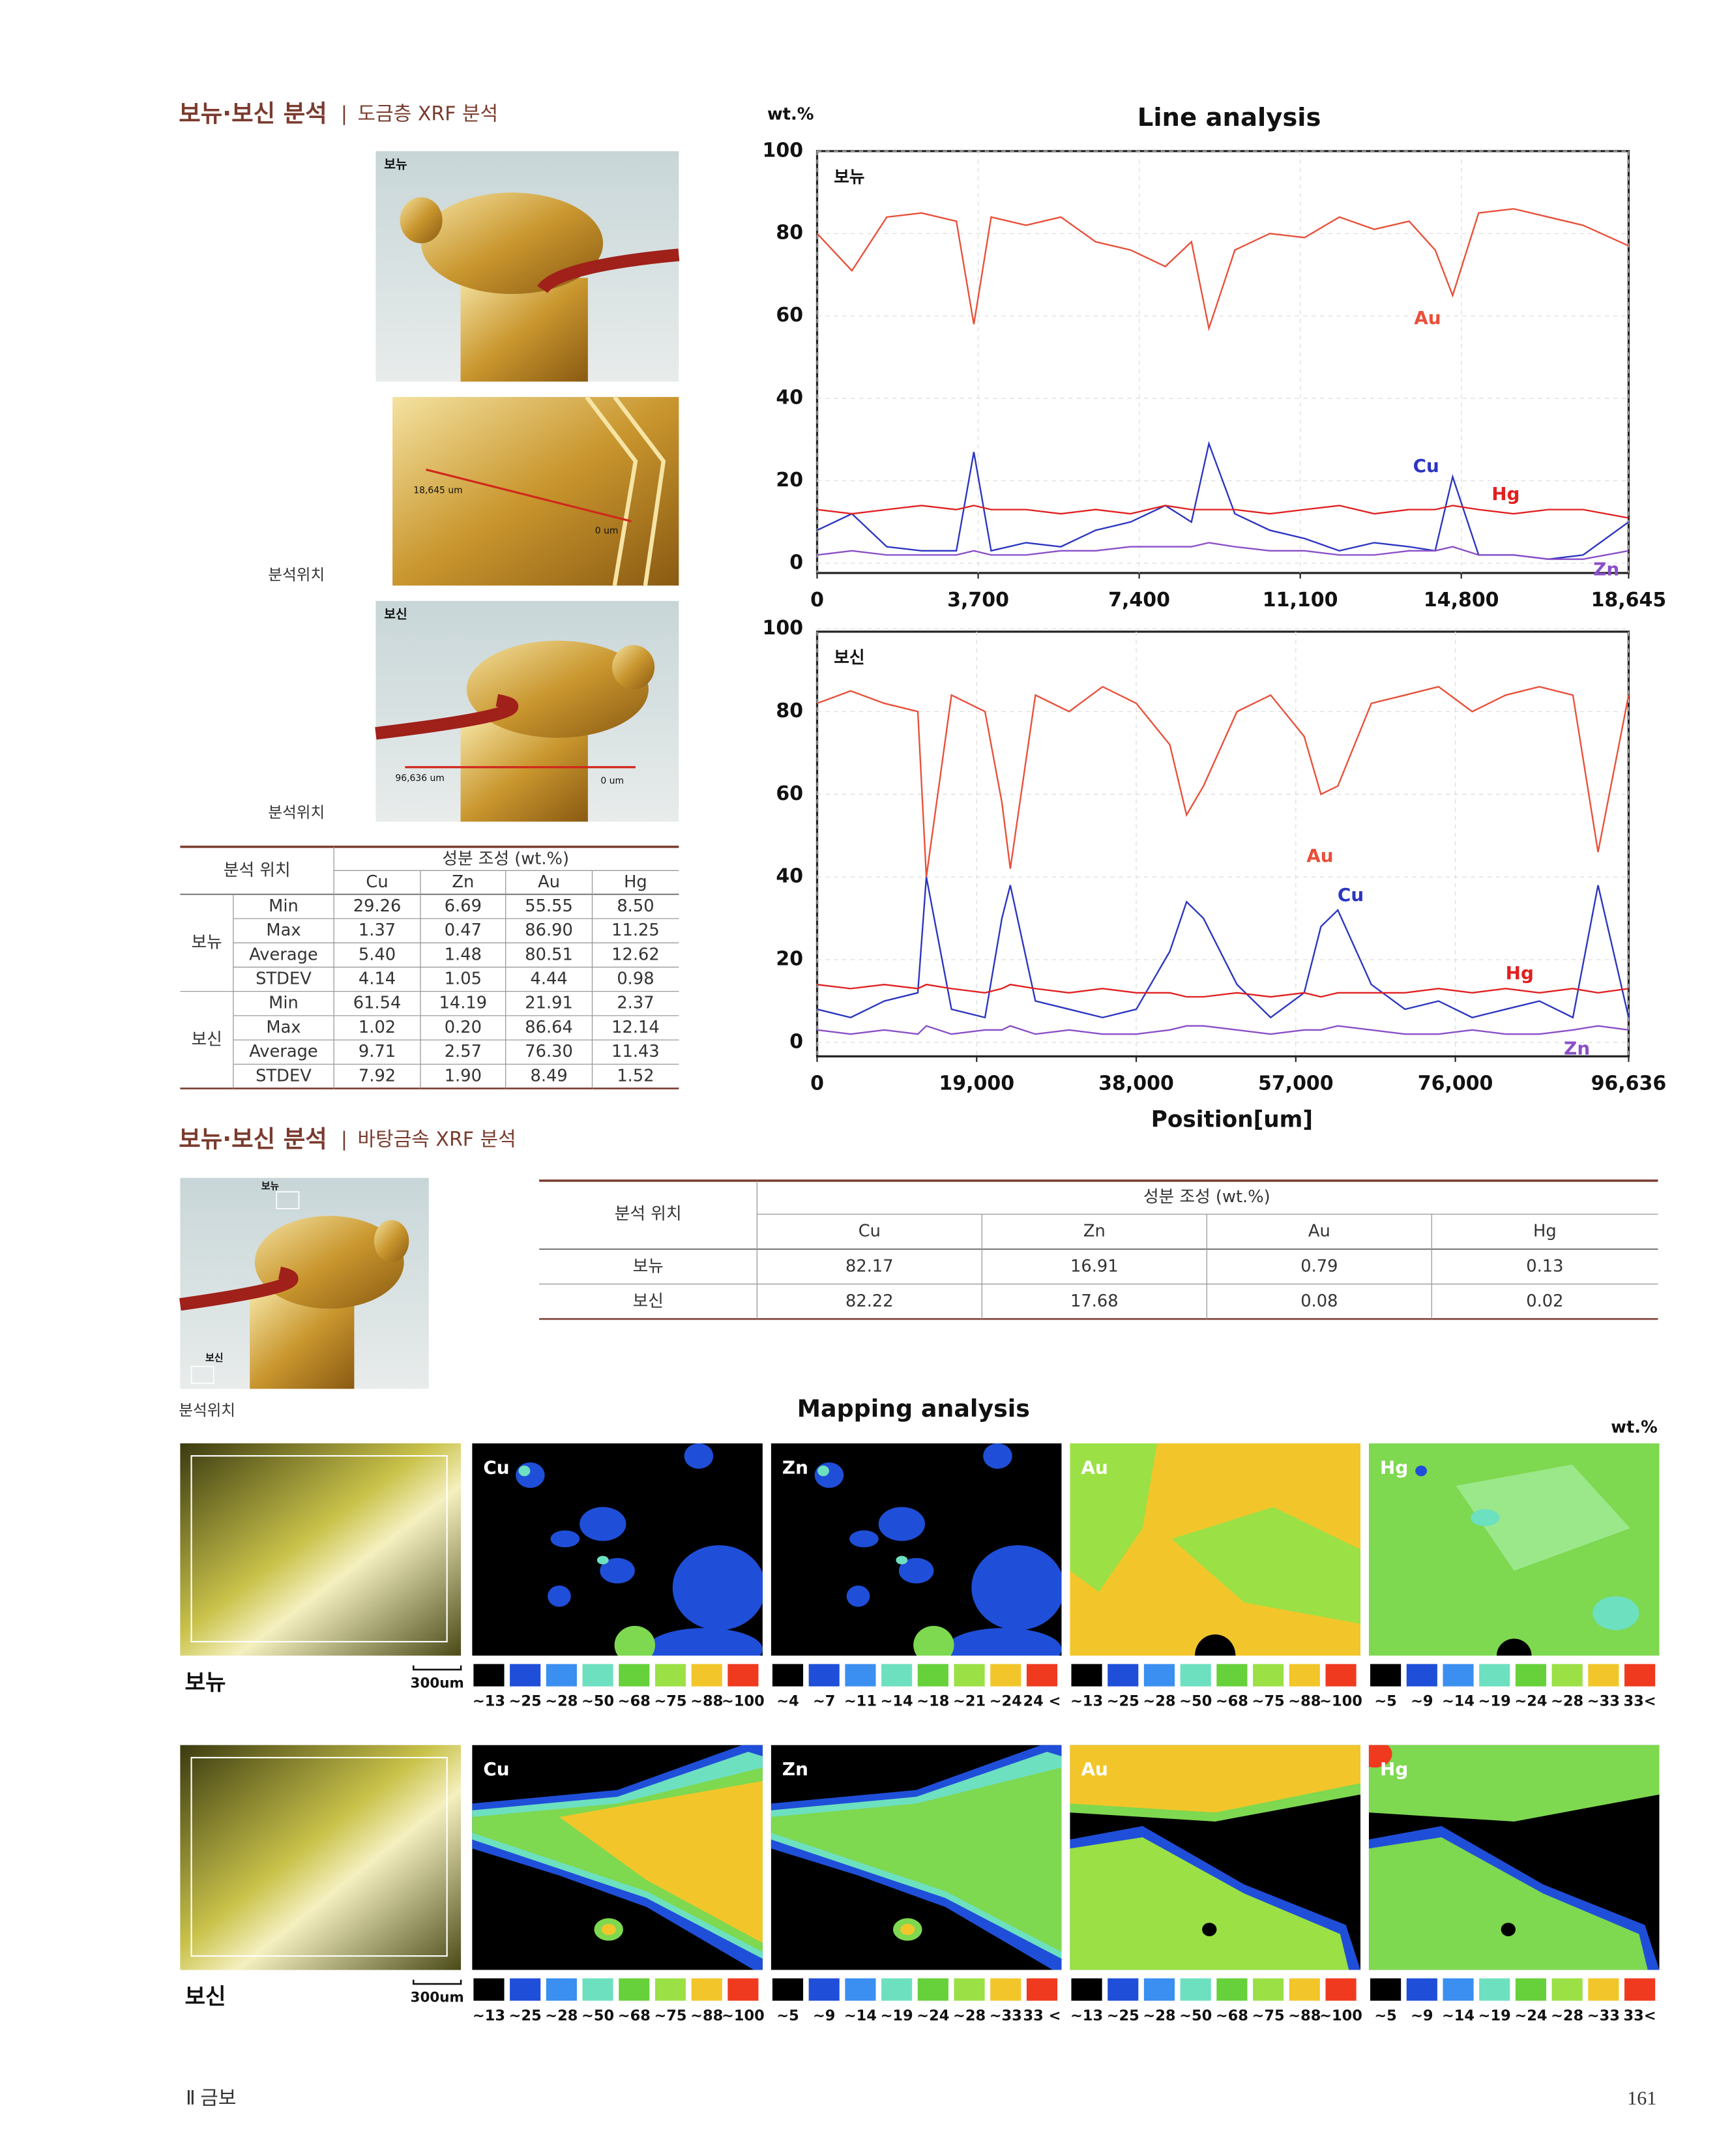  What do you see at coordinates (817, 600) in the screenshot?
I see `x-tick-label: 0` at bounding box center [817, 600].